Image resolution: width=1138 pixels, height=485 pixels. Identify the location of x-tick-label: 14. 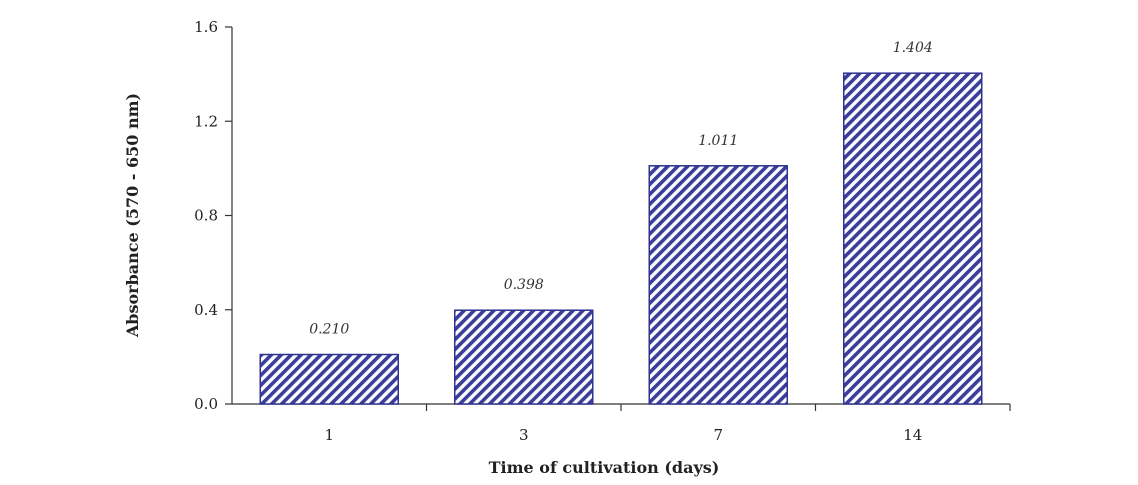
(912, 435).